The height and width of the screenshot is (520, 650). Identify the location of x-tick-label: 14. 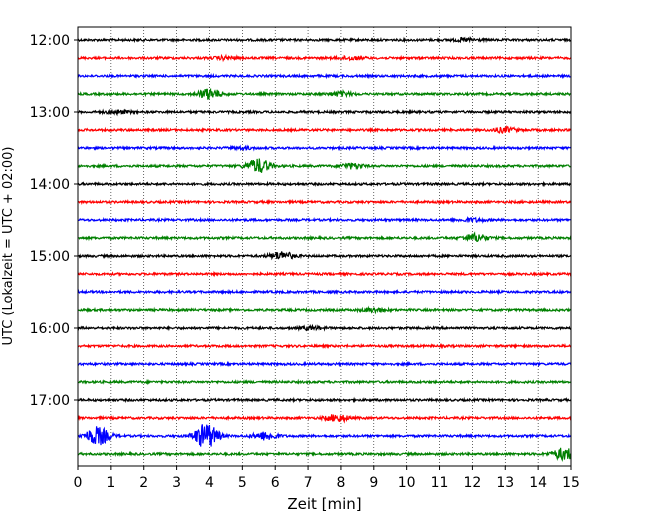
(538, 483).